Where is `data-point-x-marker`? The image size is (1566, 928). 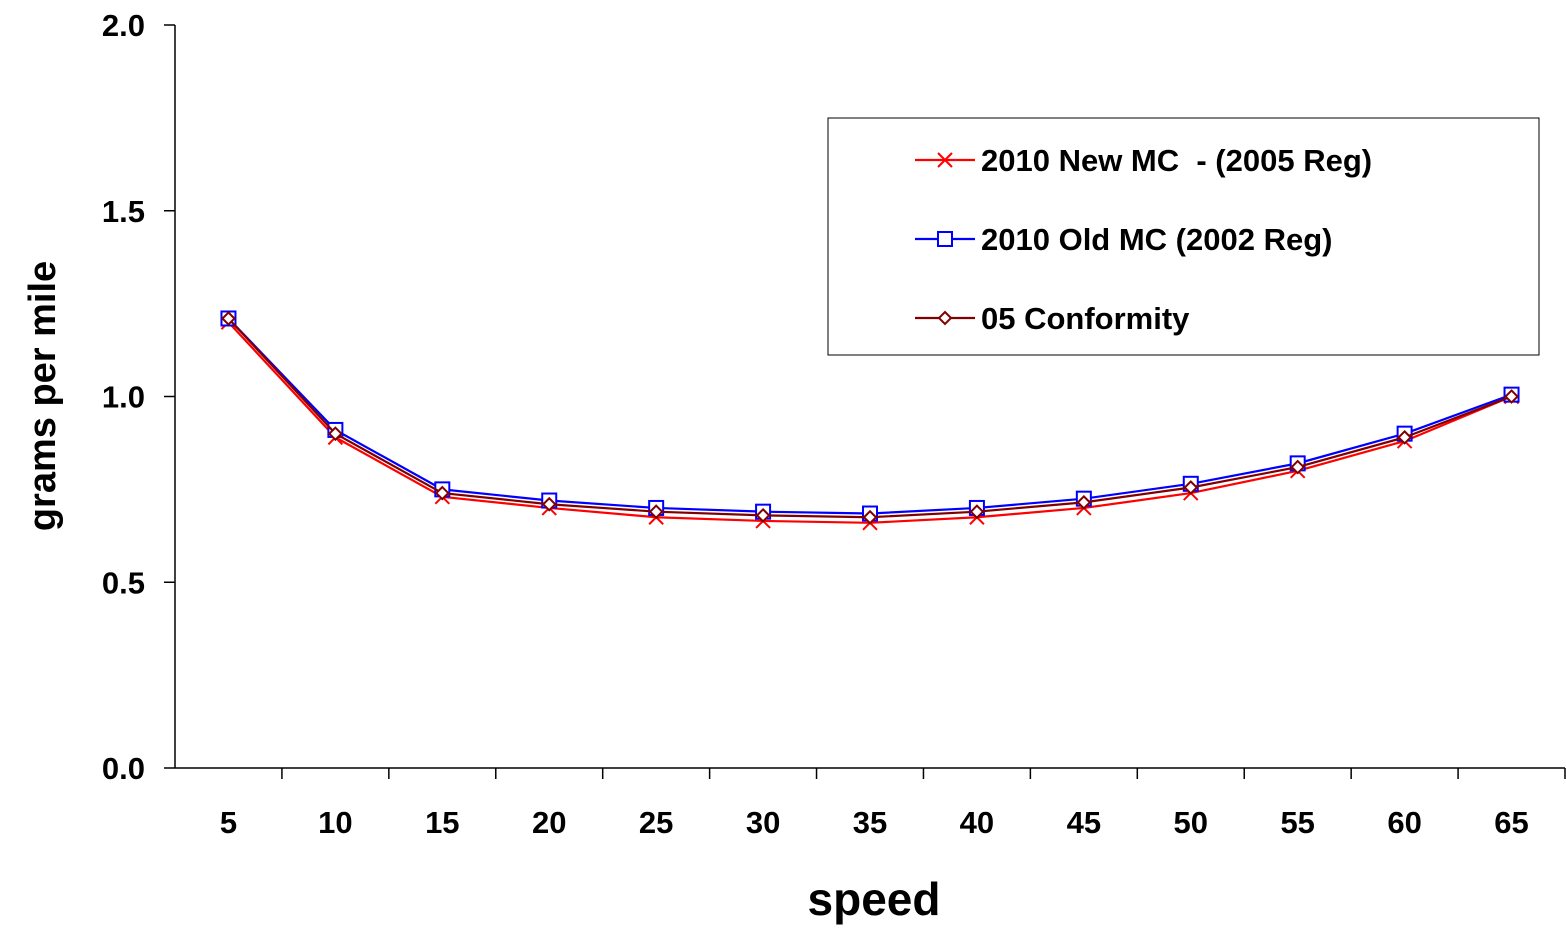 data-point-x-marker is located at coordinates (945, 160).